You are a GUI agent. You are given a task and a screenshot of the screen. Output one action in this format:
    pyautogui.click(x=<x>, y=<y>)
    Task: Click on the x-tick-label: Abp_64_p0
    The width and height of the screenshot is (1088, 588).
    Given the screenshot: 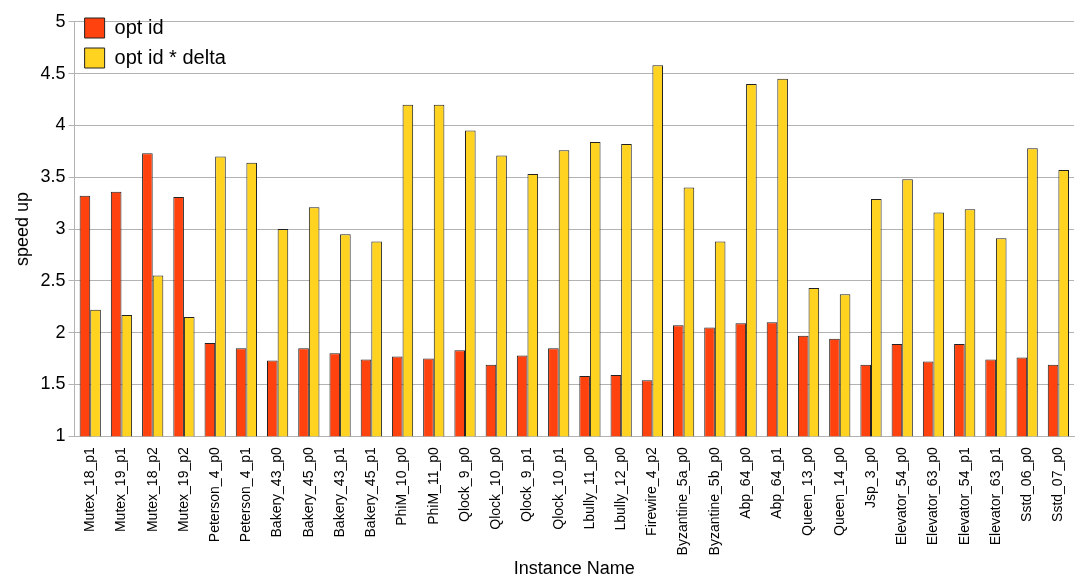 What is the action you would take?
    pyautogui.click(x=744, y=483)
    